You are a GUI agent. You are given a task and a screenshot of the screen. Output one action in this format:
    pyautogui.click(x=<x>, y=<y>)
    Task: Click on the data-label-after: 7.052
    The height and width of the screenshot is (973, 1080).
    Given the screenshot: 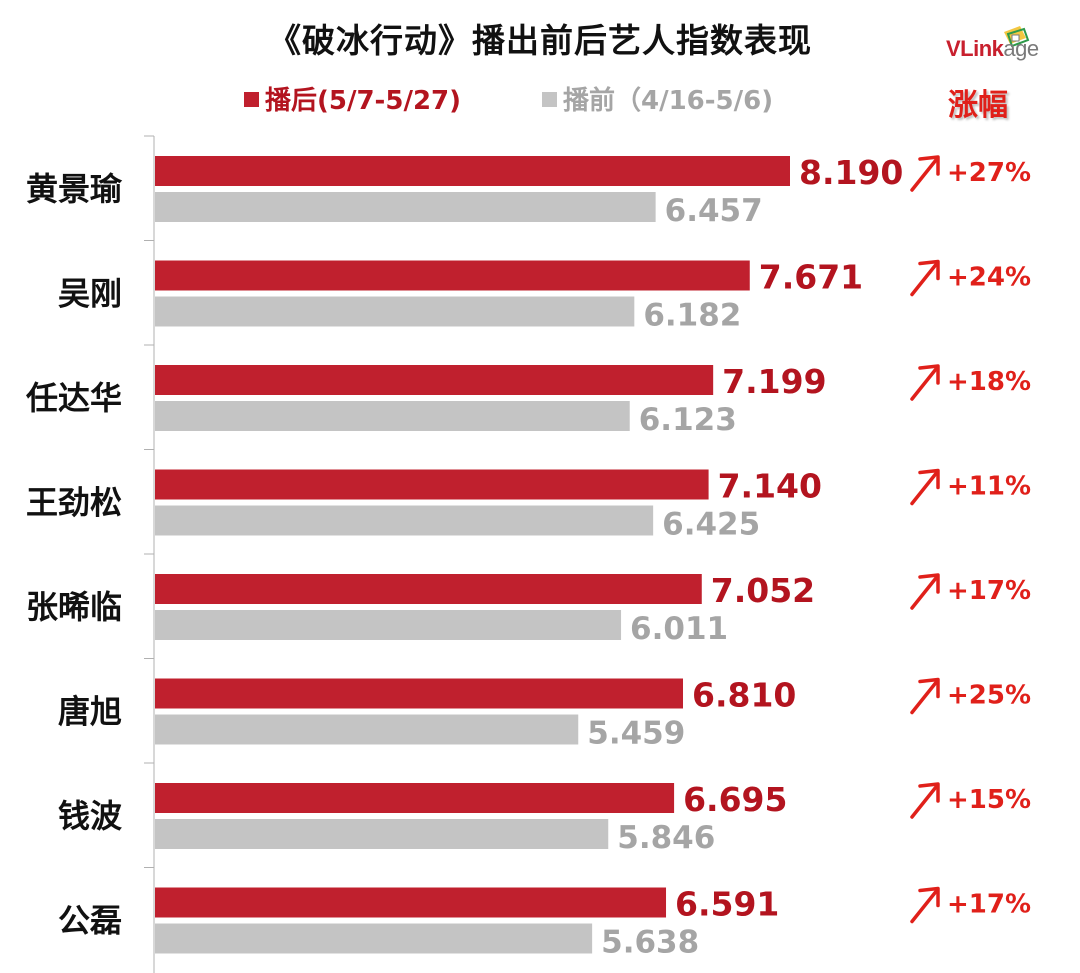 What is the action you would take?
    pyautogui.click(x=763, y=590)
    